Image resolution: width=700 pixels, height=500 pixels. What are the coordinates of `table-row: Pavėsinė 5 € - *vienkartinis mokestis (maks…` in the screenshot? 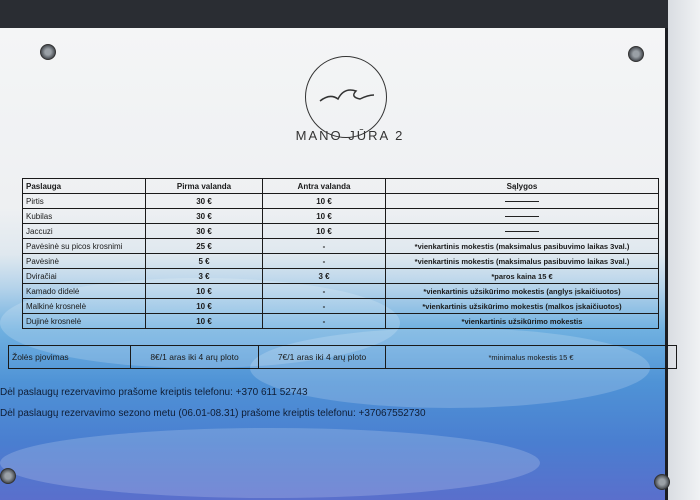 It's located at (340, 261).